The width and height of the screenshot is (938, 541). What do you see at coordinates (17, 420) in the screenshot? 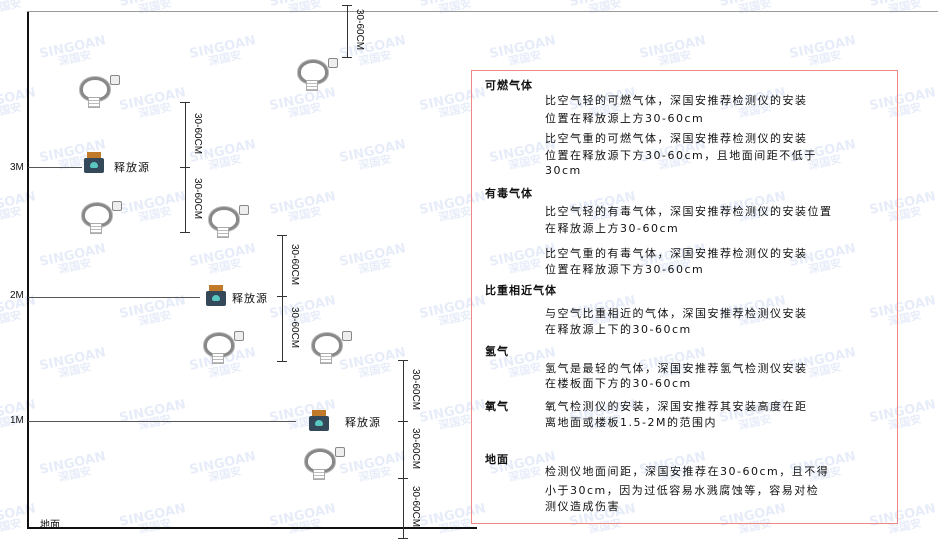
I see `level-1m: 1M` at bounding box center [17, 420].